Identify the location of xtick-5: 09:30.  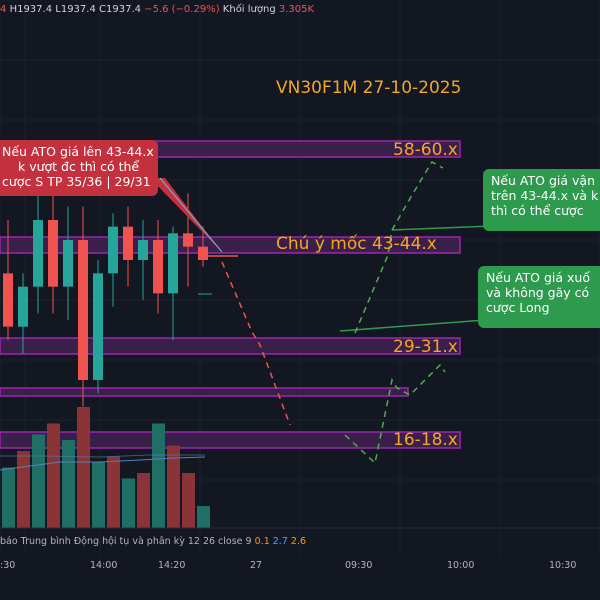
(359, 565).